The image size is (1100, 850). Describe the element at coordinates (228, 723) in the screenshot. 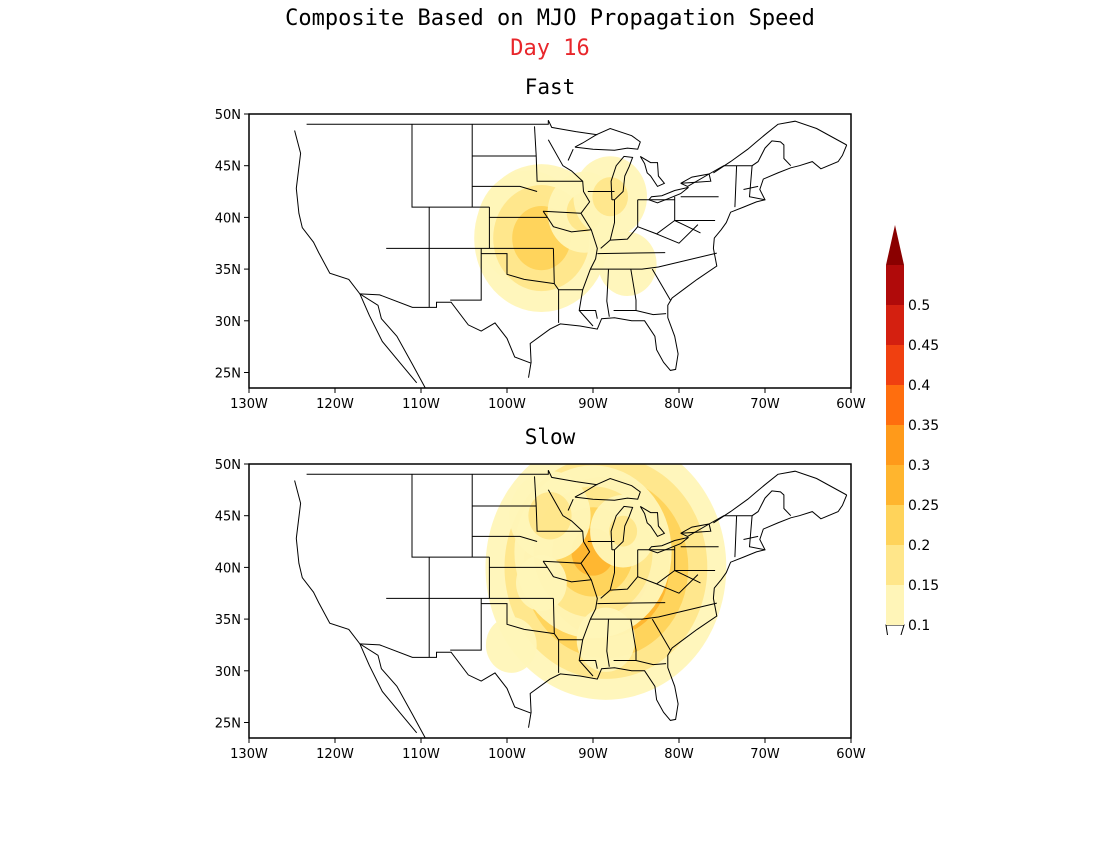

I see `lat-tick-label: 25N` at that location.